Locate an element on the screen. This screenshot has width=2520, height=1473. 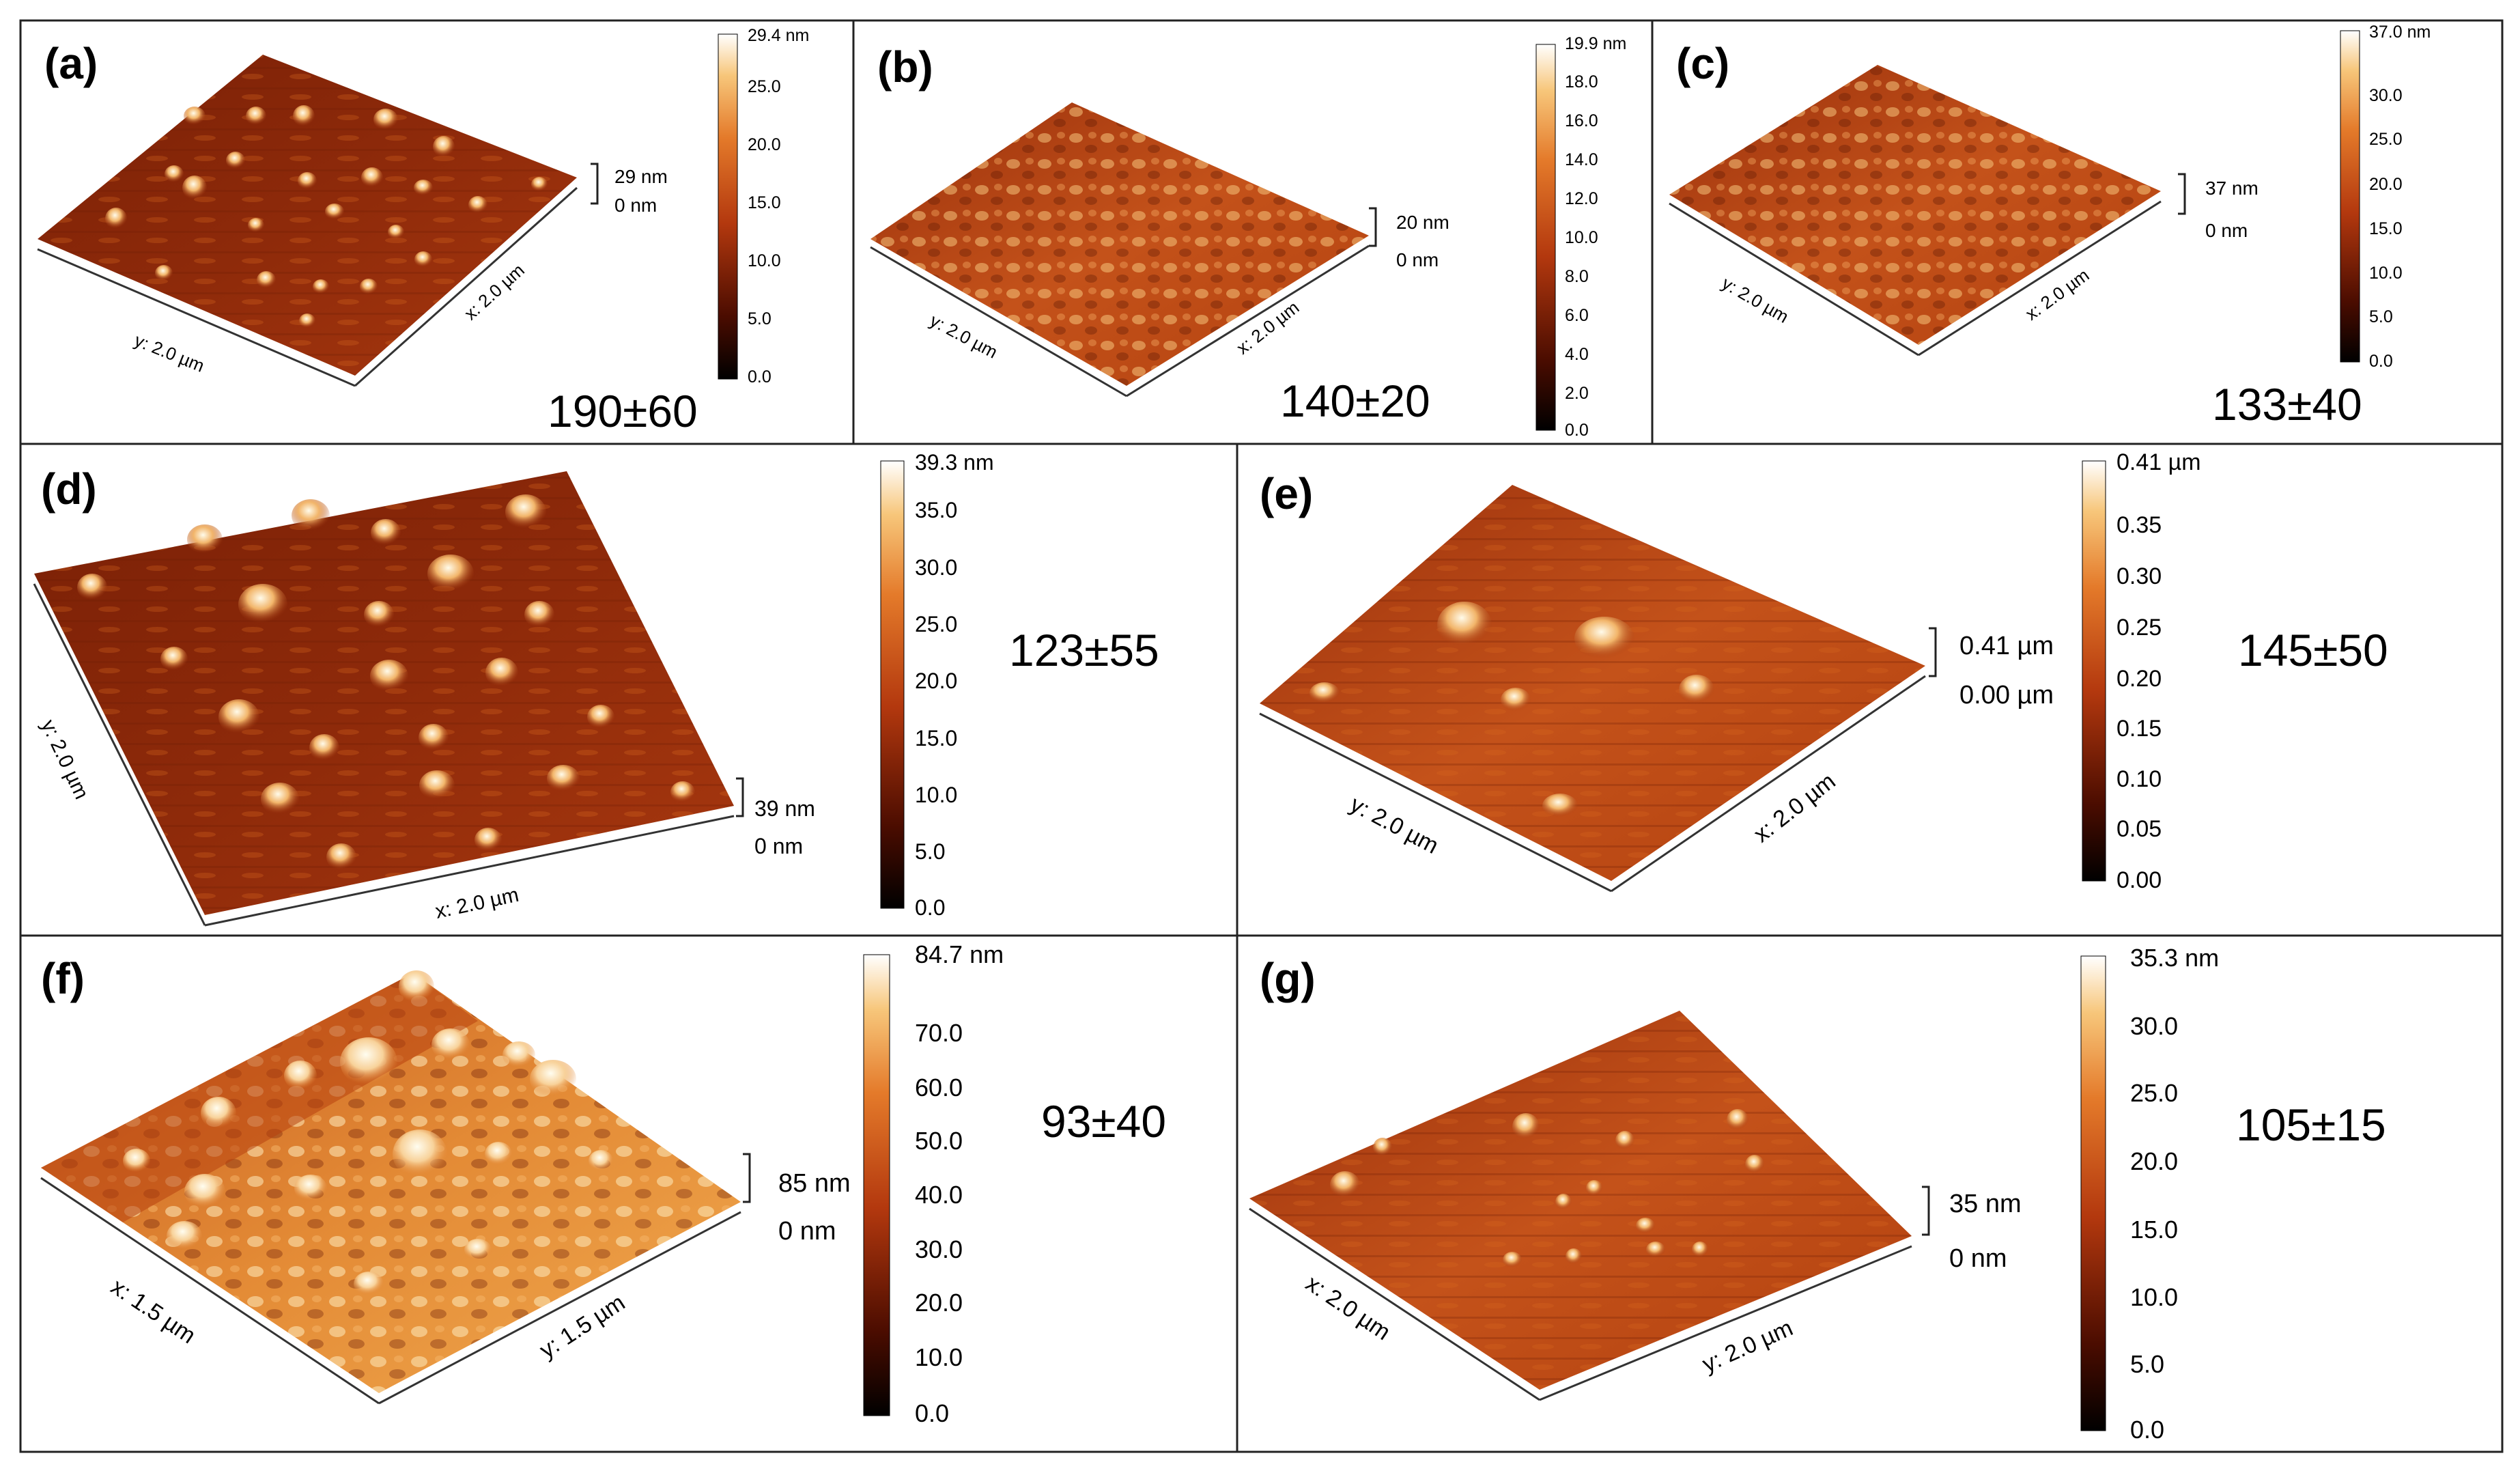
svg-text: 4.0 is located at coordinates (1577, 355).